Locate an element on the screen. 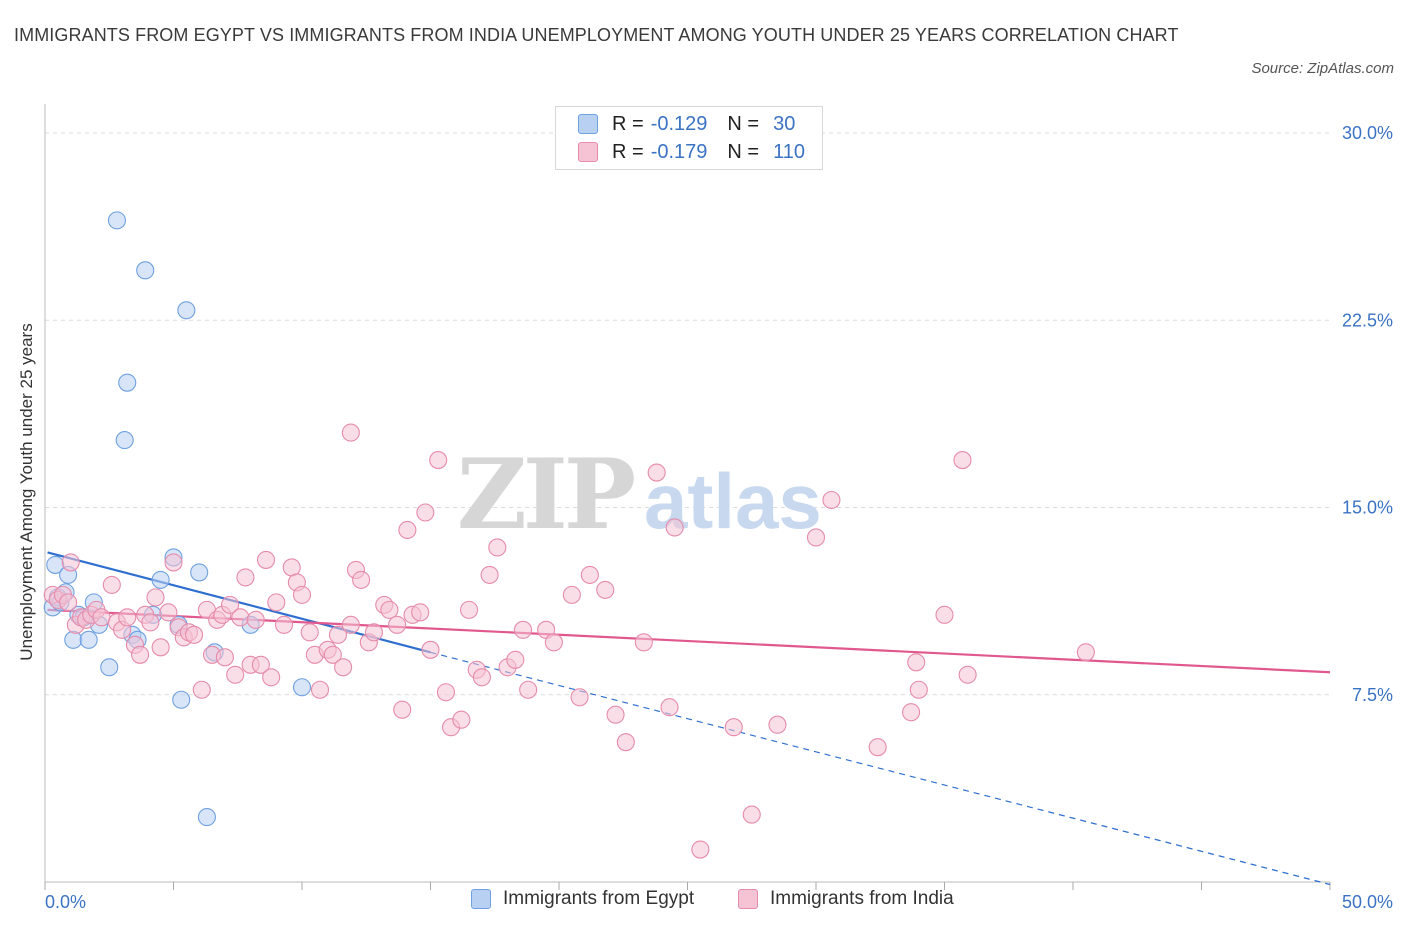 Image resolution: width=1406 pixels, height=930 pixels. watermark: ZIP atlas is located at coordinates (639, 494).